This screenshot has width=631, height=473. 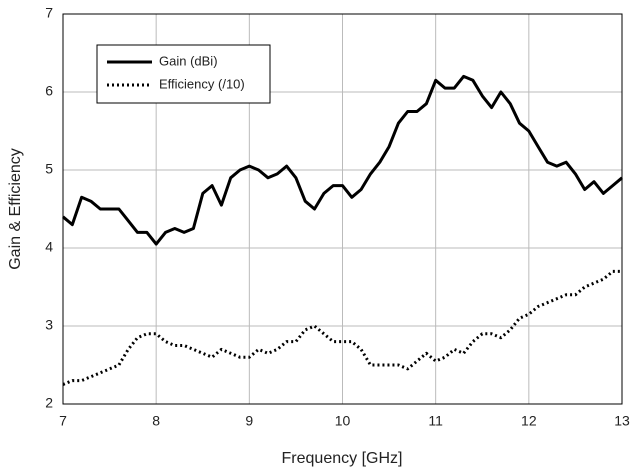 What do you see at coordinates (49, 13) in the screenshot?
I see `y-tick-label: 7` at bounding box center [49, 13].